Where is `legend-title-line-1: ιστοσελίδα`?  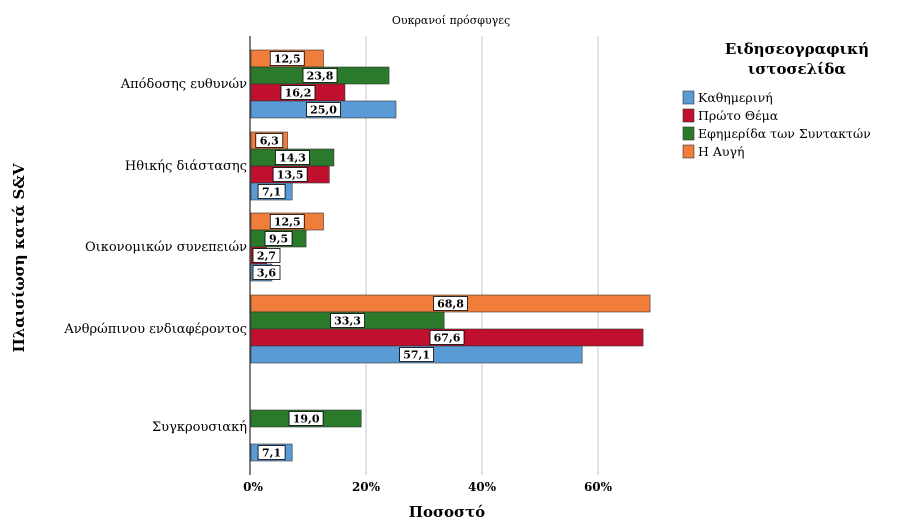
legend-title-line-1: ιστοσελίδα is located at coordinates (797, 69).